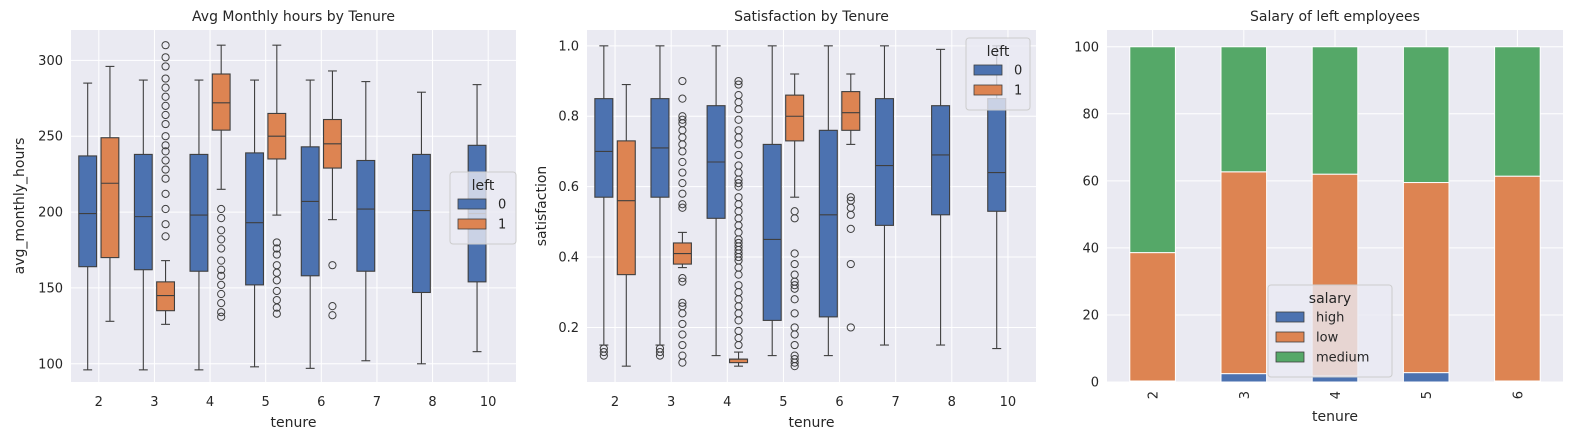 The width and height of the screenshot is (1583, 444). What do you see at coordinates (727, 402) in the screenshot?
I see `x-tick-label: 4` at bounding box center [727, 402].